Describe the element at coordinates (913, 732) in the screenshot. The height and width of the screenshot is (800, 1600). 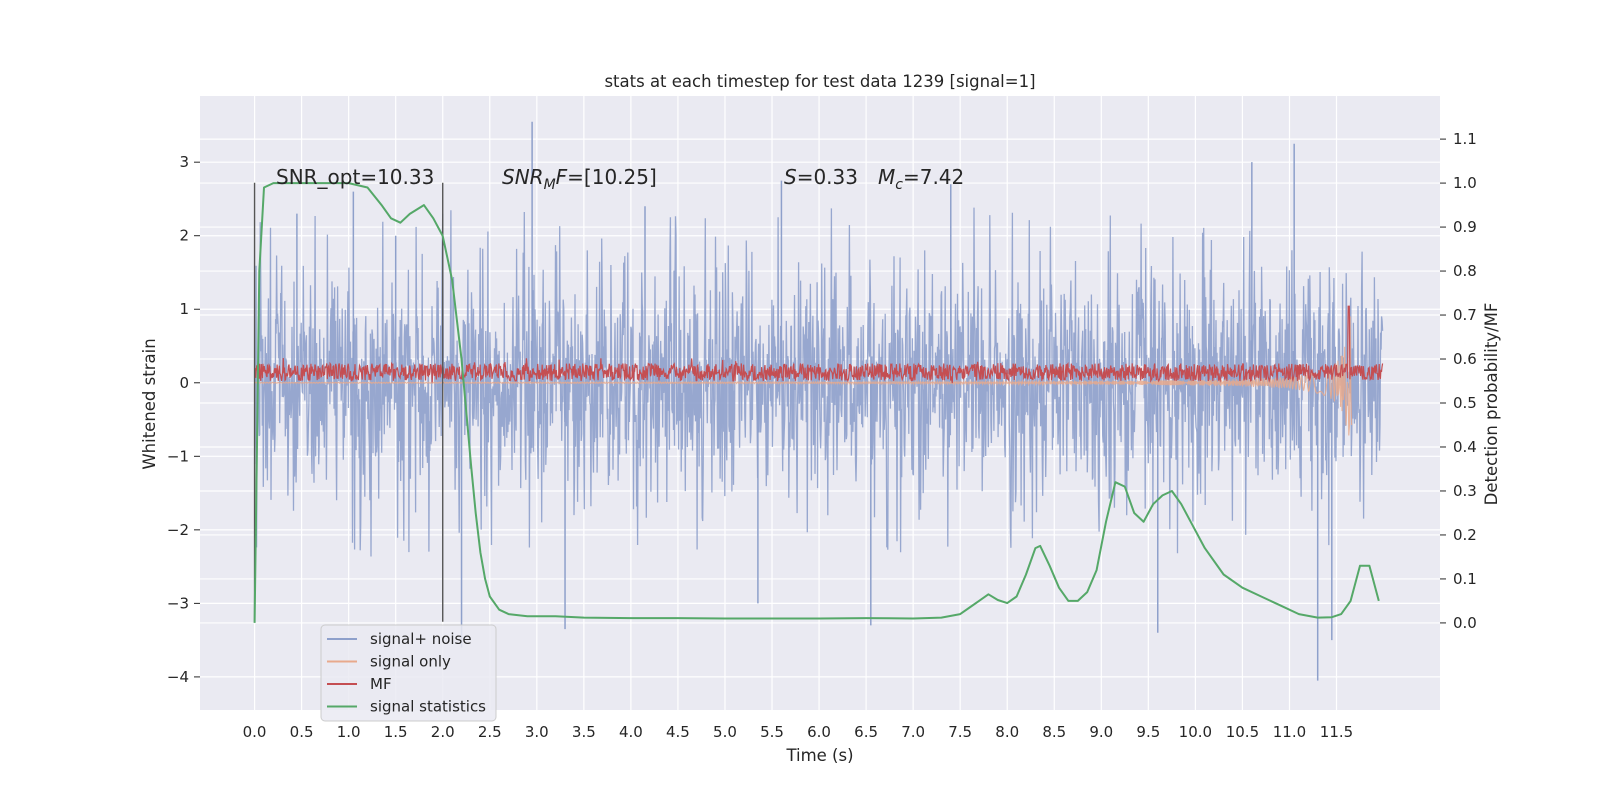
I see `x-tick-label: 7.0` at that location.